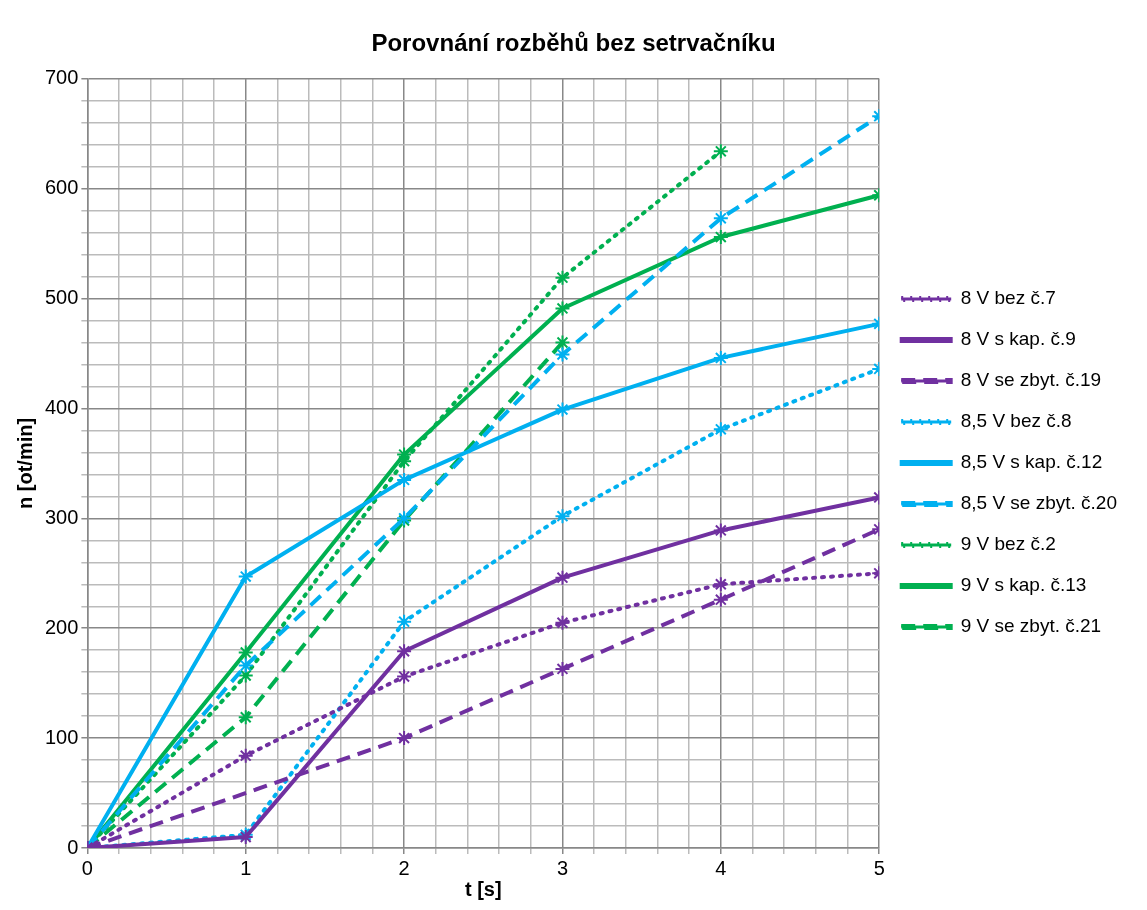  What do you see at coordinates (24, 463) in the screenshot?
I see `y-axis-title: n [ot/min]` at bounding box center [24, 463].